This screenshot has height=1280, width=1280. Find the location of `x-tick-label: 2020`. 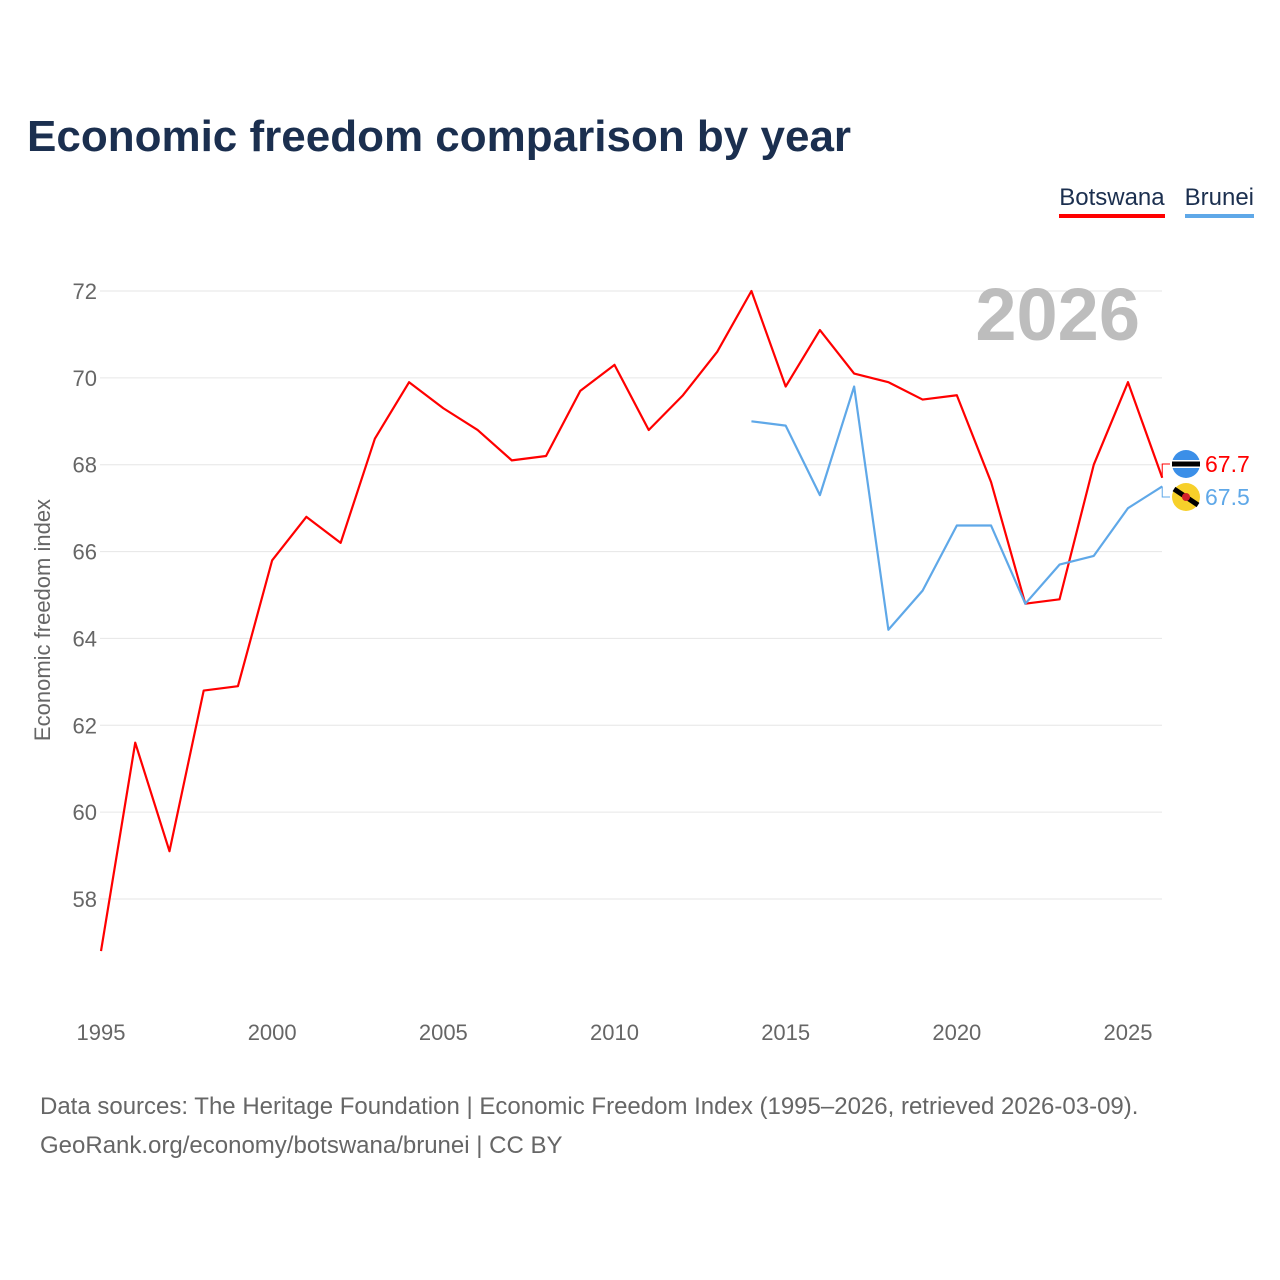

x-tick-label: 2020 is located at coordinates (956, 1032).